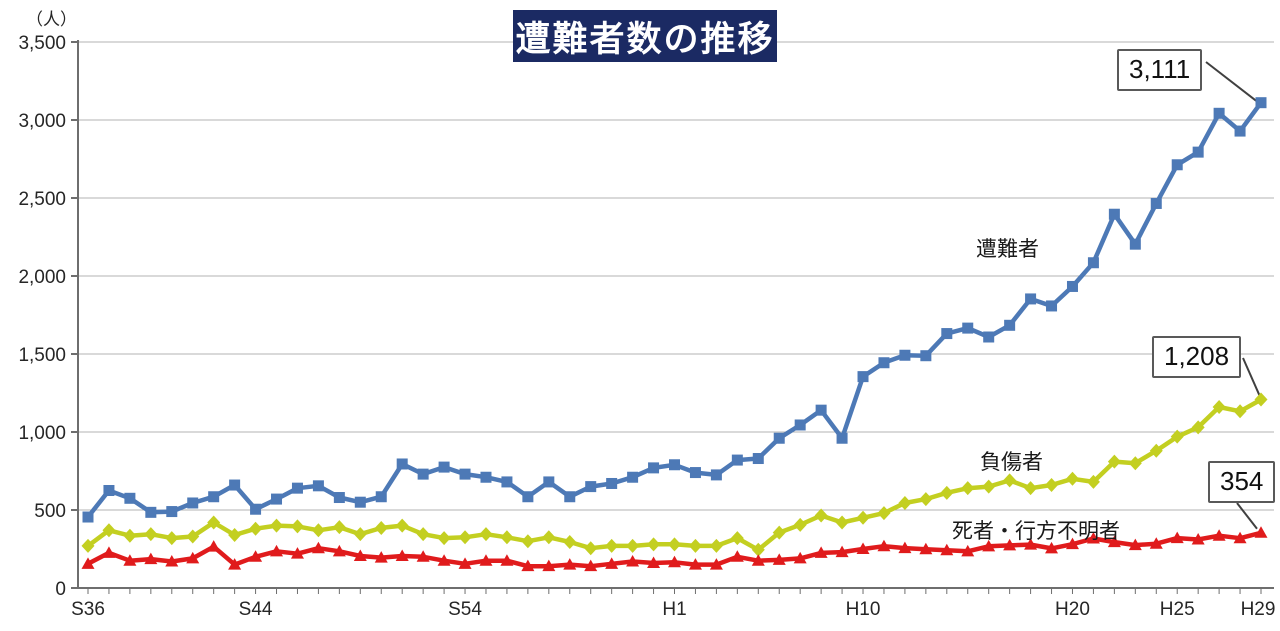 This screenshot has height=631, width=1280. I want to click on x-axis-tick-label: S54, so click(465, 609).